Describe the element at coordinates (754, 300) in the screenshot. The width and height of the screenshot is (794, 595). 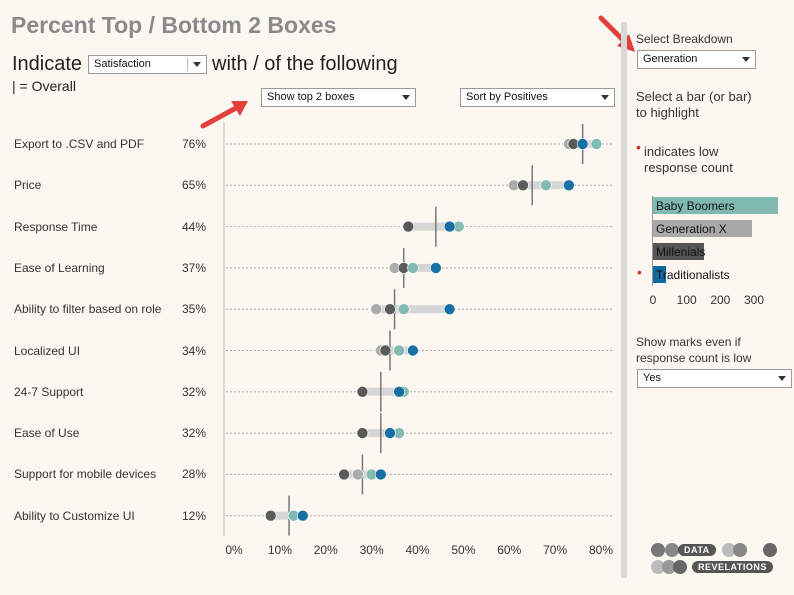
I see `legend-axis-tick: 300` at that location.